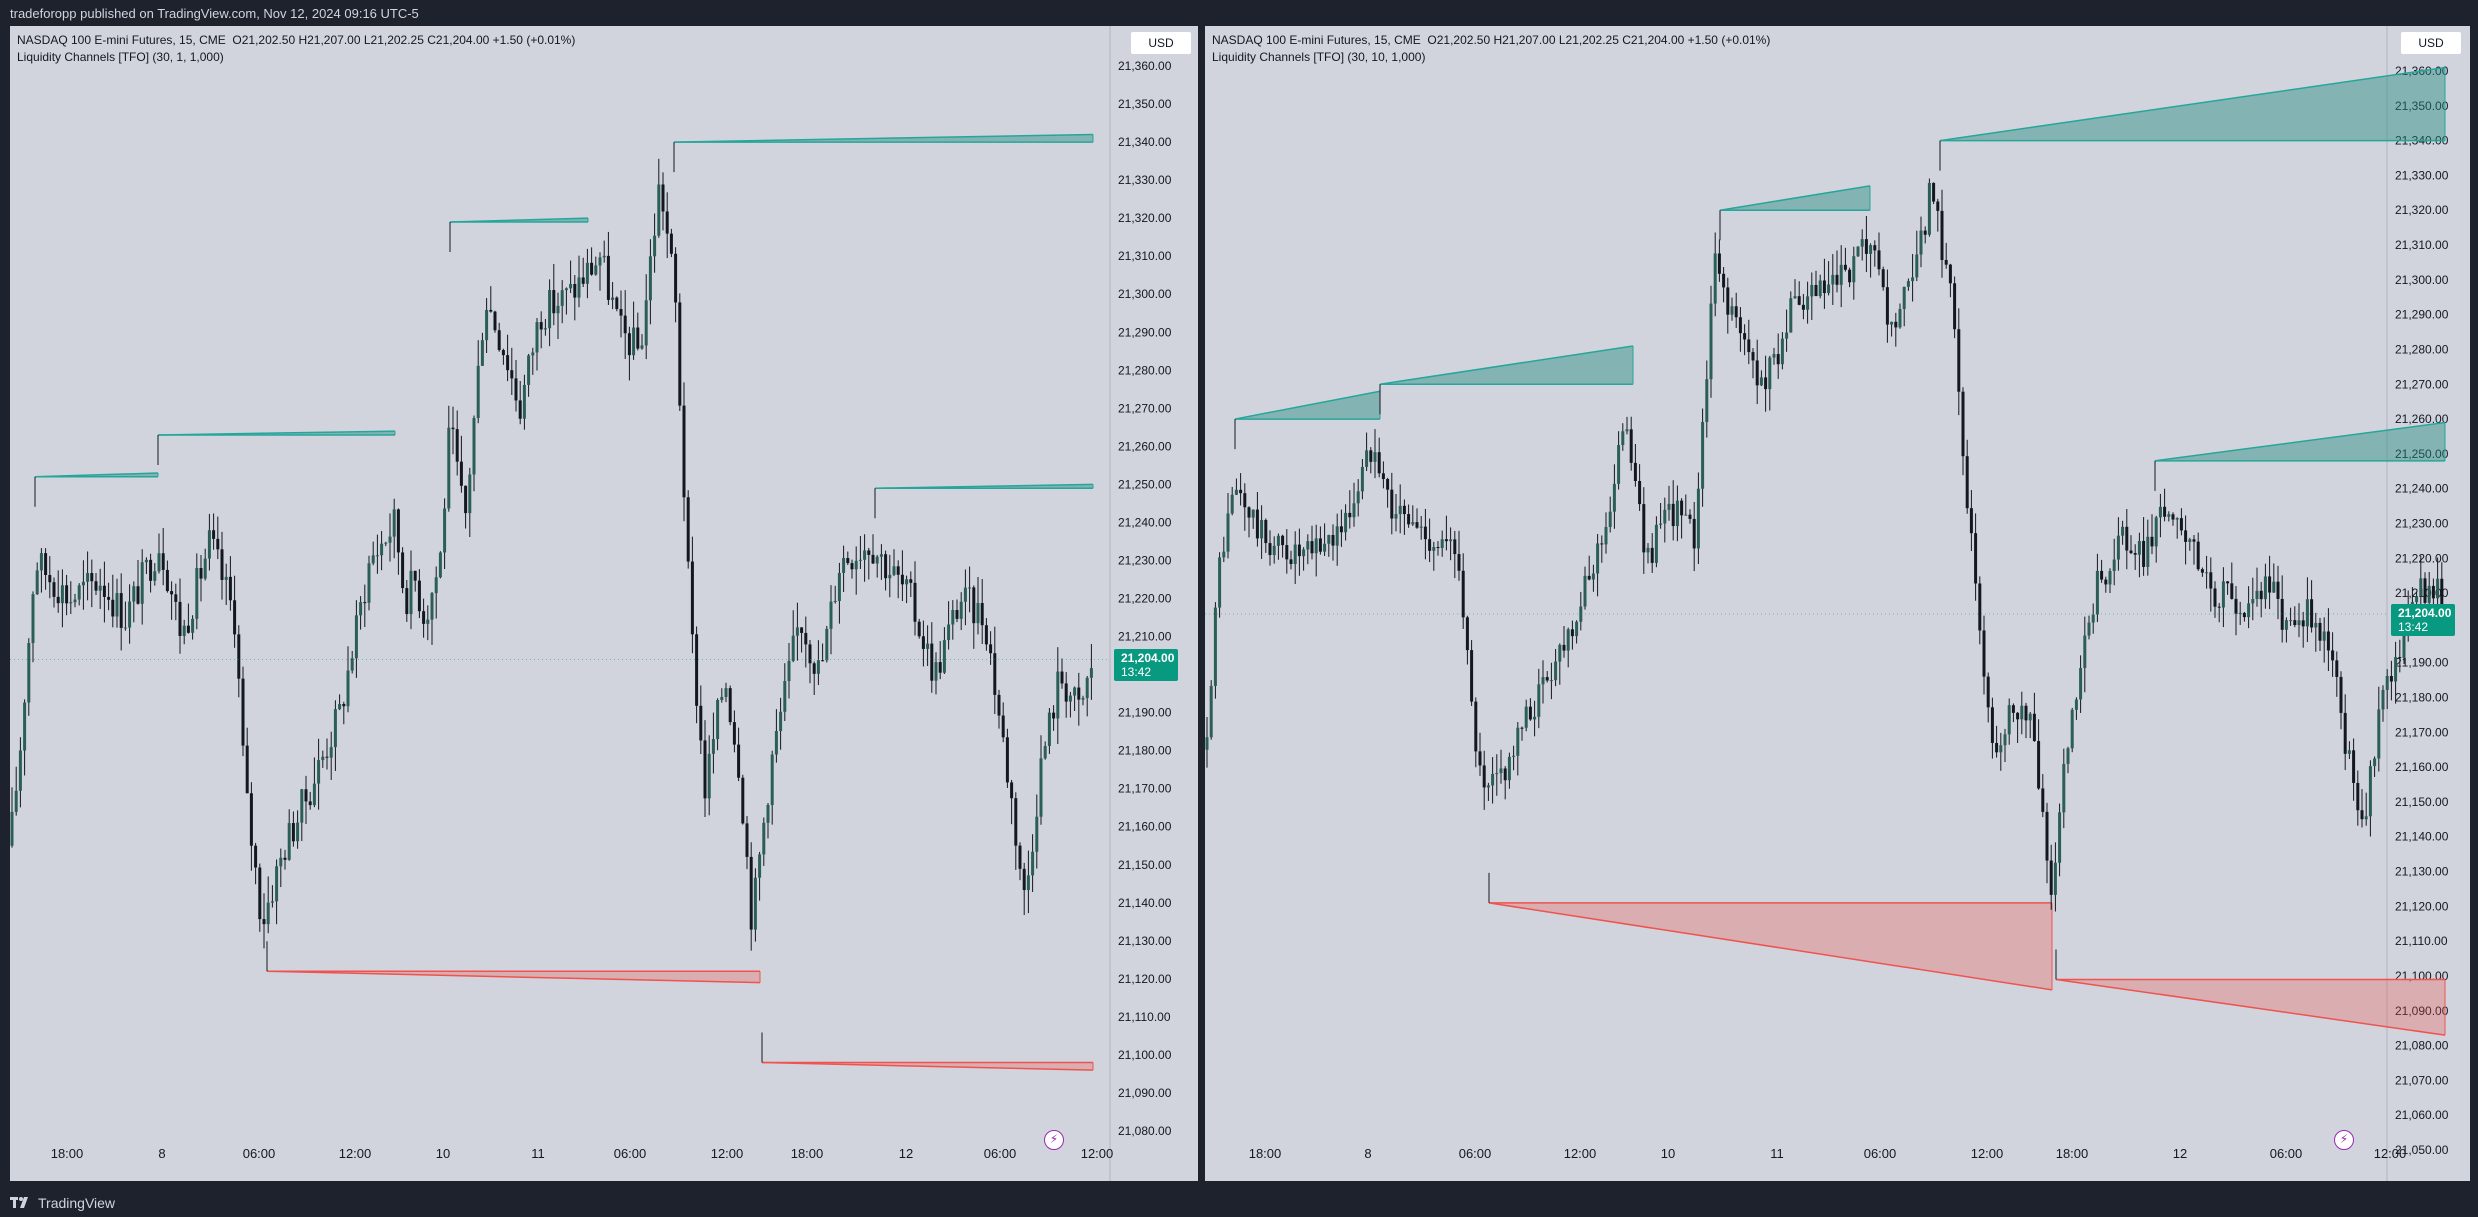 This screenshot has width=2478, height=1217. I want to click on last-price-value: 21,204.00, so click(2425, 612).